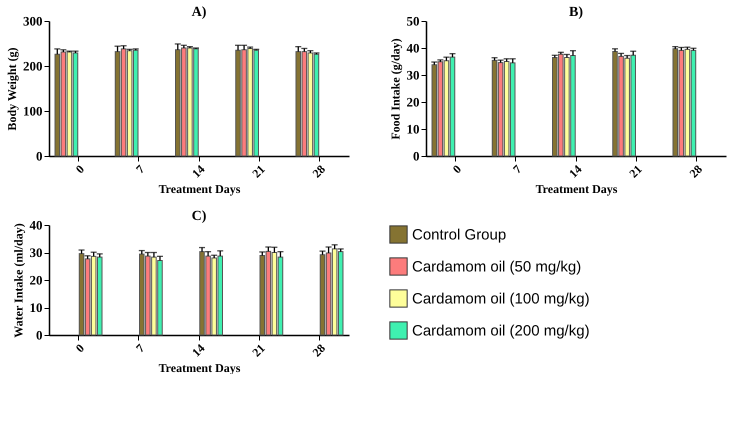  I want to click on y-tick-label: 50, so click(413, 21).